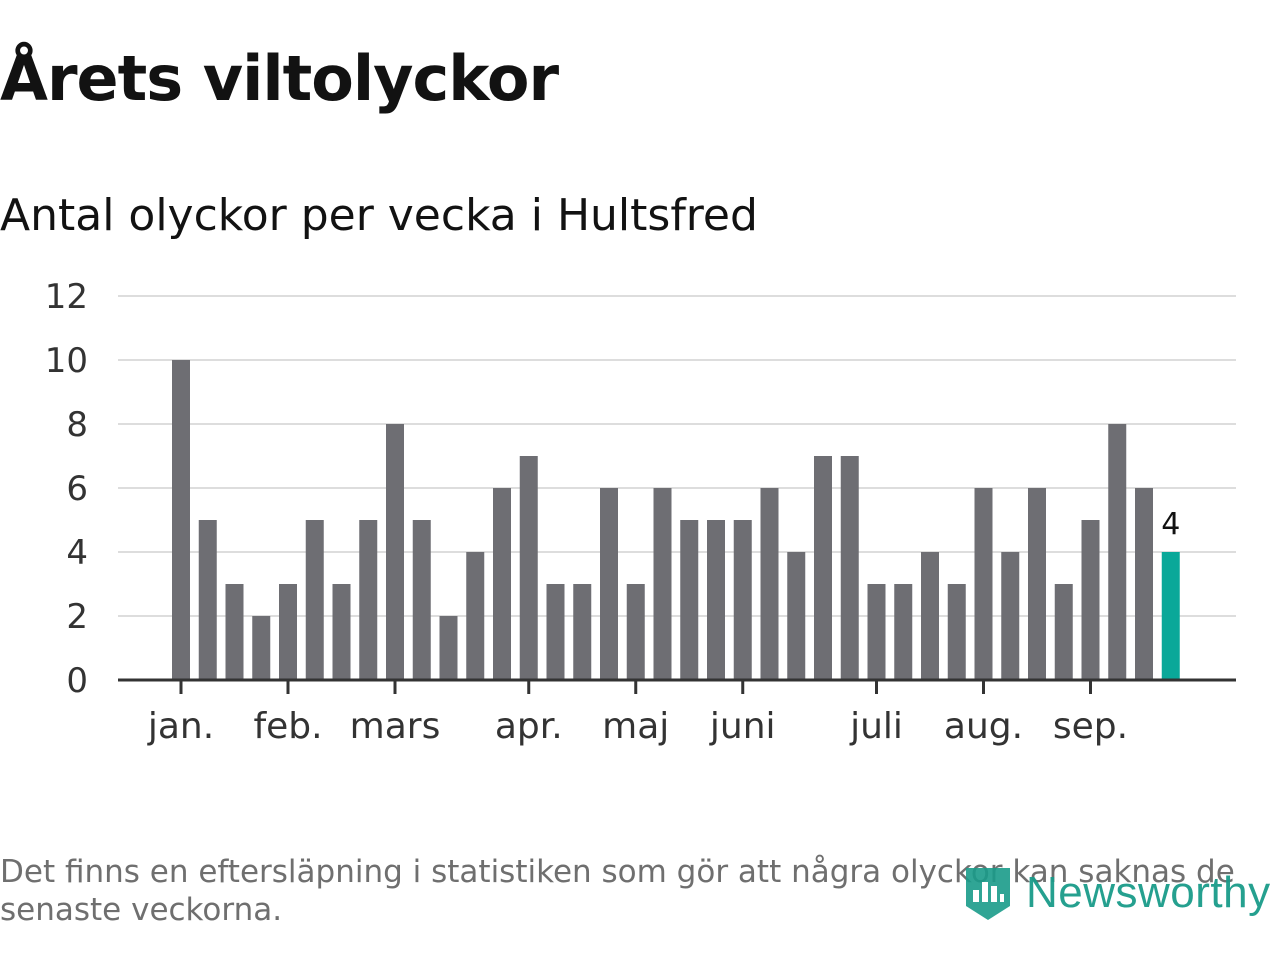  What do you see at coordinates (66, 297) in the screenshot?
I see `y-tick-label: 12` at bounding box center [66, 297].